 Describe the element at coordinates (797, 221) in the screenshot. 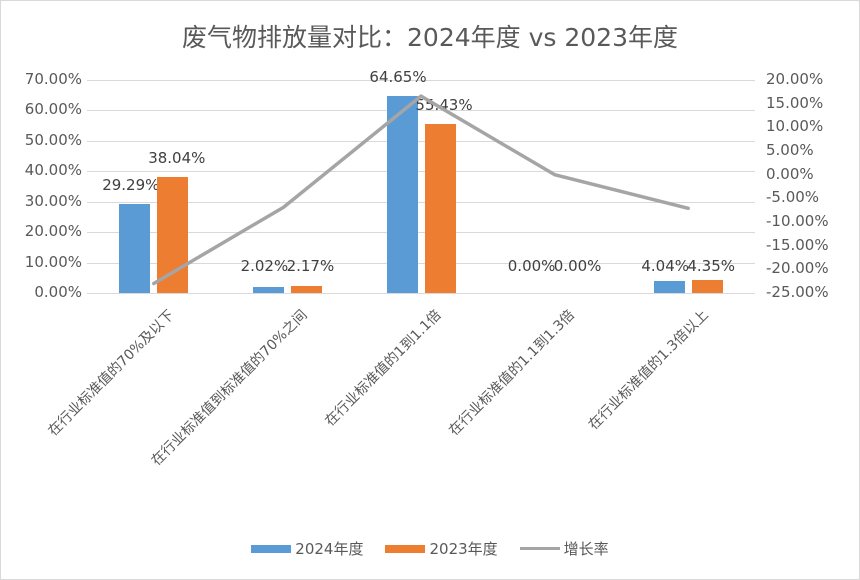

I see `y-axis-right-tick: -10.00%` at that location.